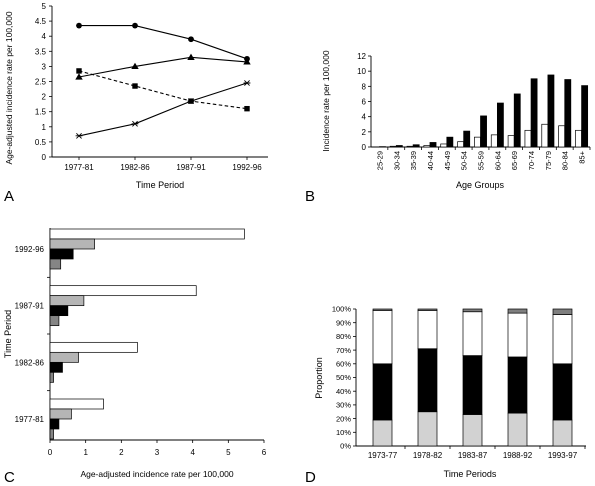  Describe the element at coordinates (345, 446) in the screenshot. I see `panel-d-y-tick-label: 0%` at that location.